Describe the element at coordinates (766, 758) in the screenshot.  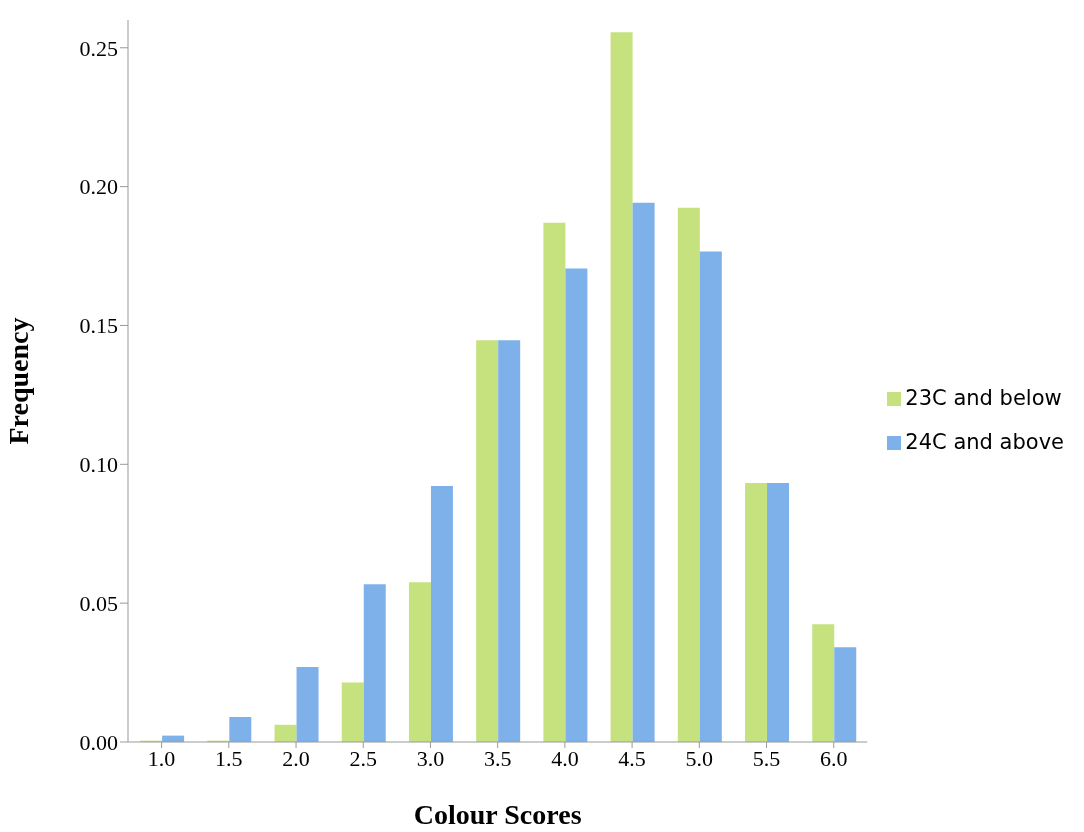
I see `x-tick-label: 5.5` at that location.